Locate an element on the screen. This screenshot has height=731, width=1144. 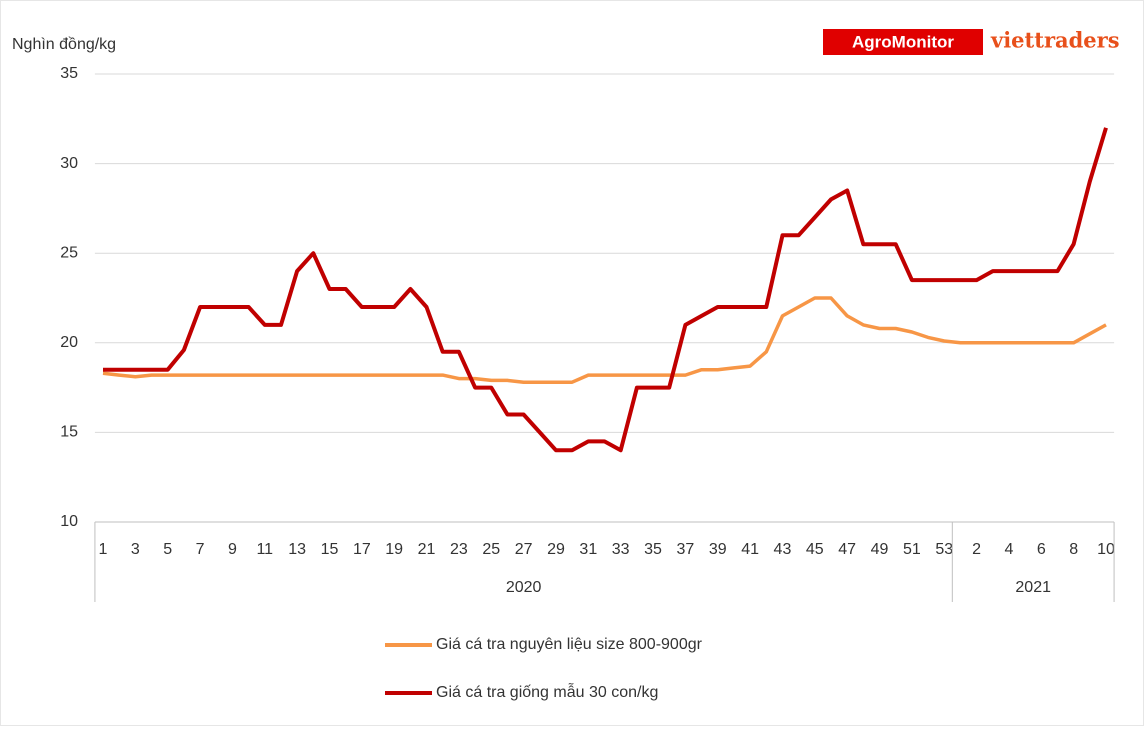
y-tick-label: 15 is located at coordinates (69, 432).